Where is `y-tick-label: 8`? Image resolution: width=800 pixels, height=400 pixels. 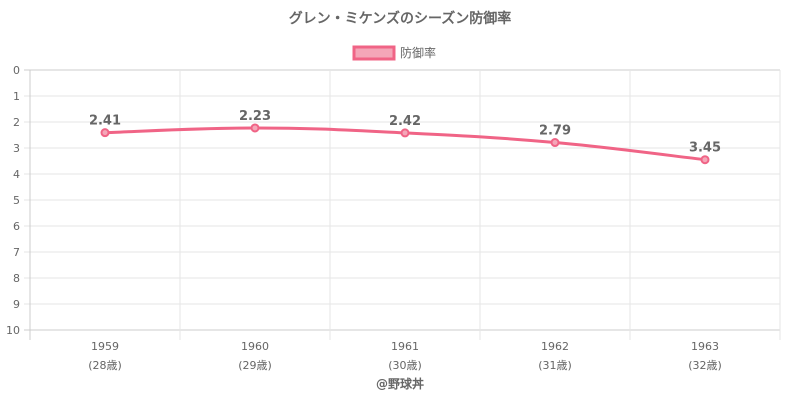
y-tick-label: 8 is located at coordinates (16, 278).